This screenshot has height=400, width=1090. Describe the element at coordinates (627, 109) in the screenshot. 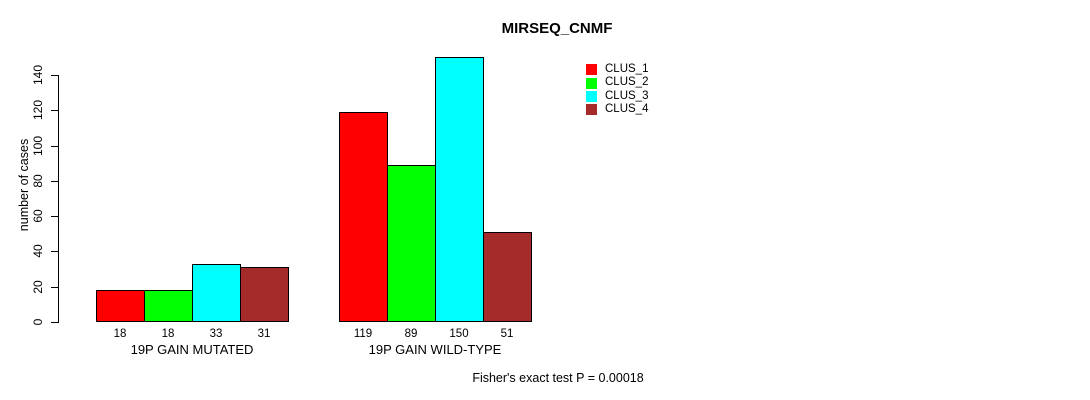

I see `legend-label: CLUS_4` at that location.